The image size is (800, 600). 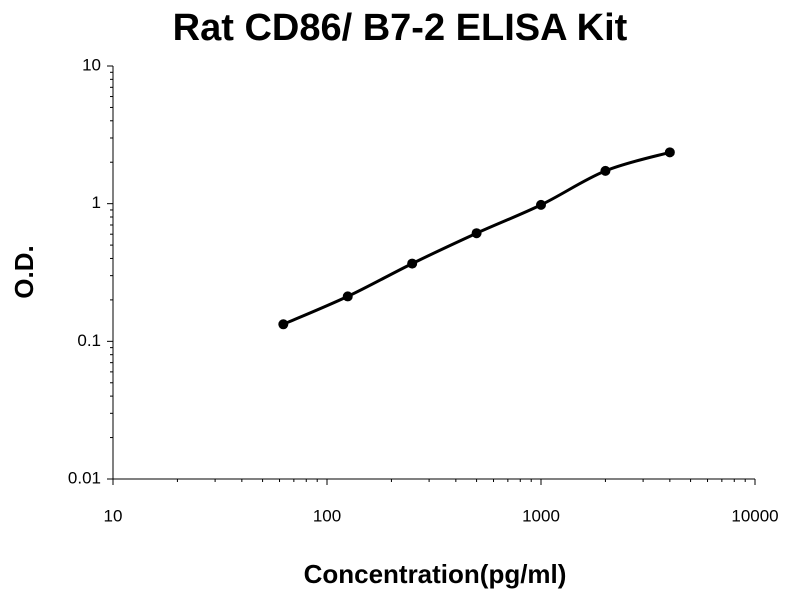 I want to click on y-tick-label: 1, so click(x=96, y=202).